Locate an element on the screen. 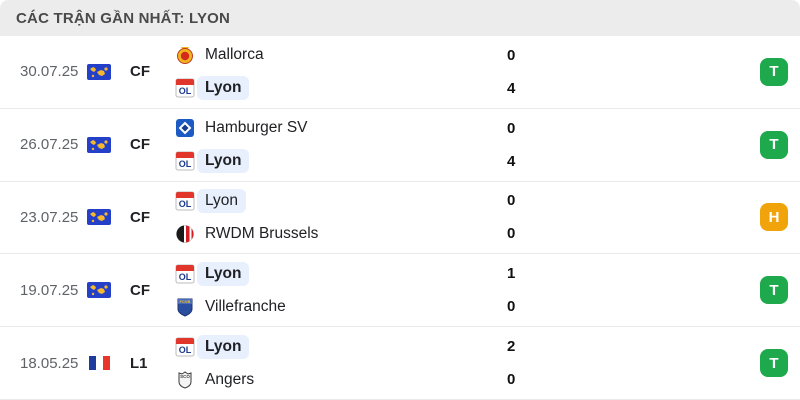  teams-block: OL Lyon 0 RWDM Brussels 0 is located at coordinates (350, 217).